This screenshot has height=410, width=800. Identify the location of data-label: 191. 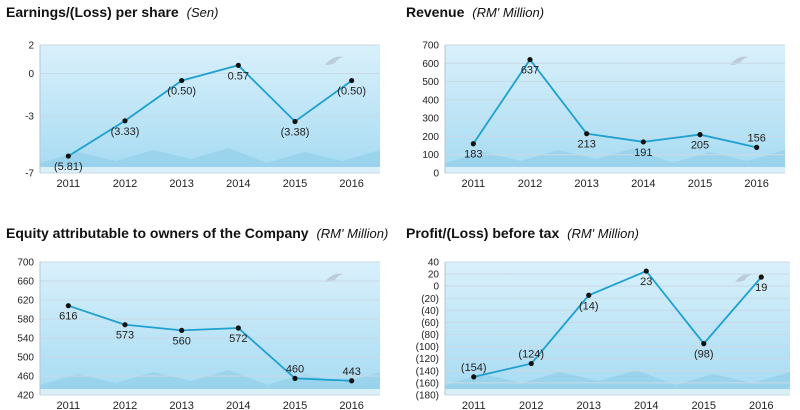
(643, 153).